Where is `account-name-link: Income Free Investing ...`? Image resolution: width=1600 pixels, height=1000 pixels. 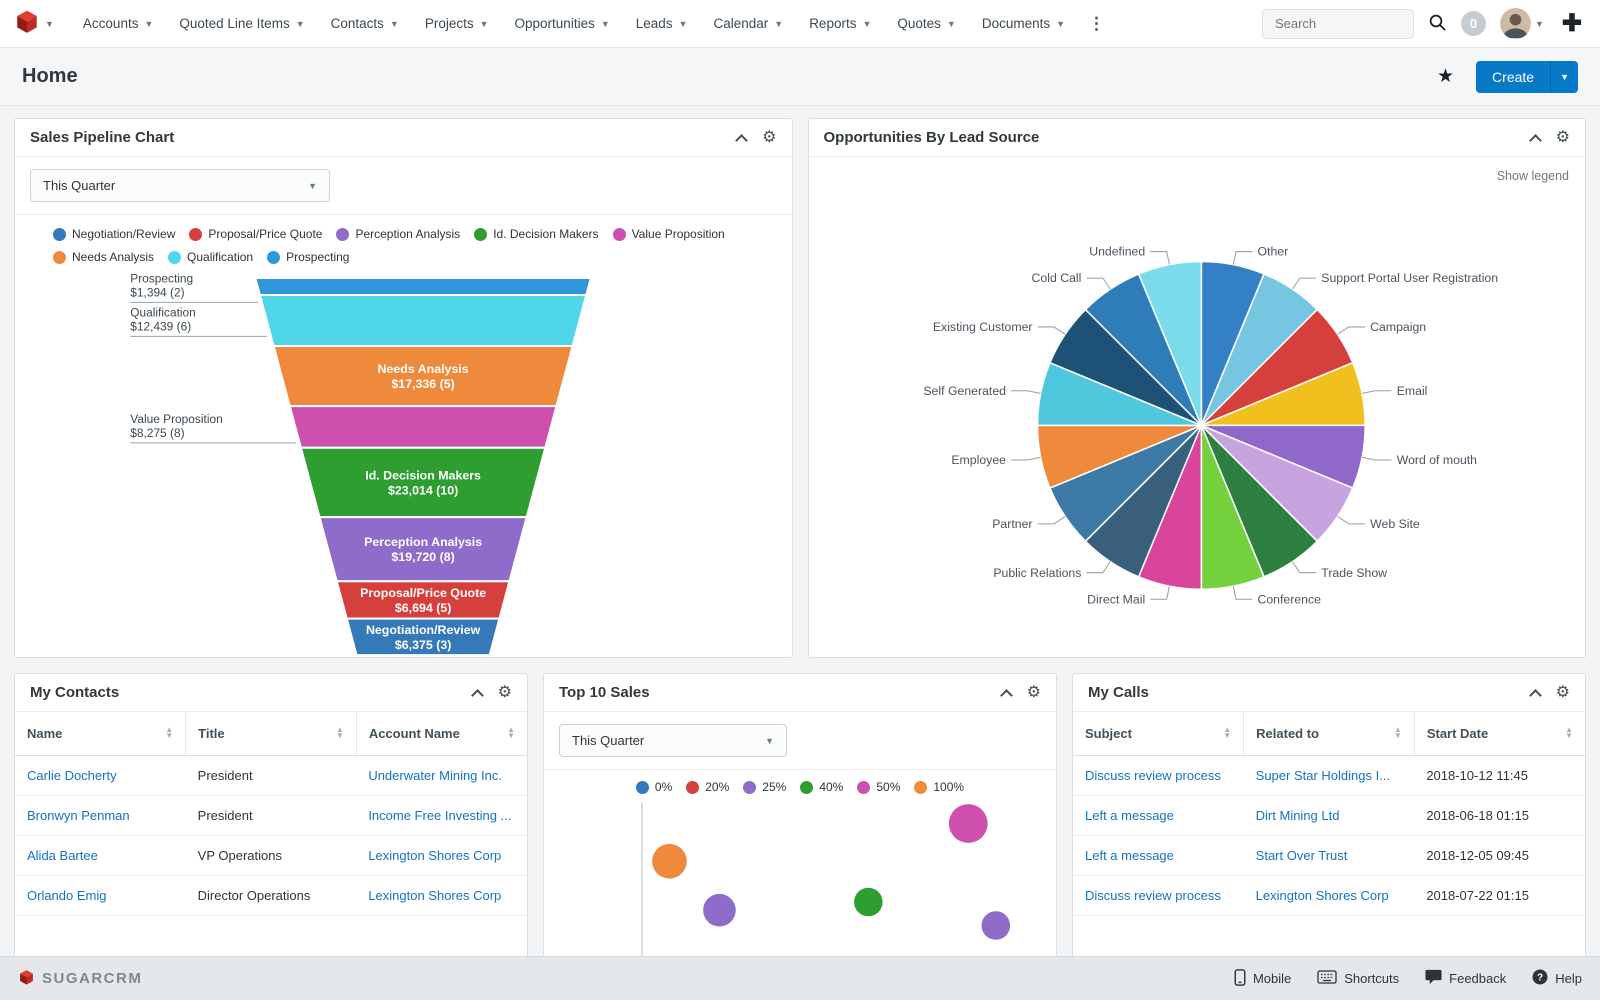 account-name-link: Income Free Investing ... is located at coordinates (440, 815).